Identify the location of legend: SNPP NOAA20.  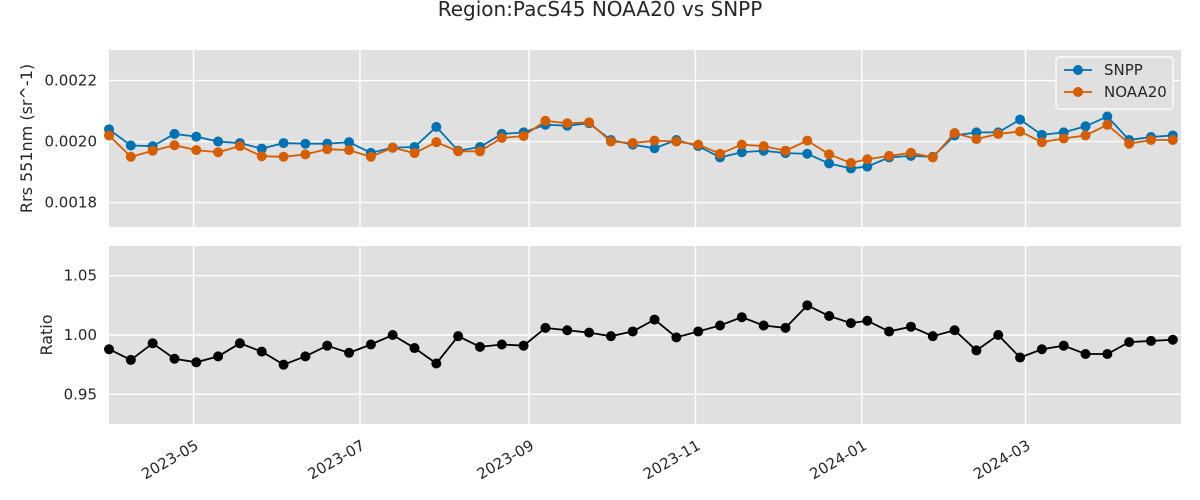
(1114, 83).